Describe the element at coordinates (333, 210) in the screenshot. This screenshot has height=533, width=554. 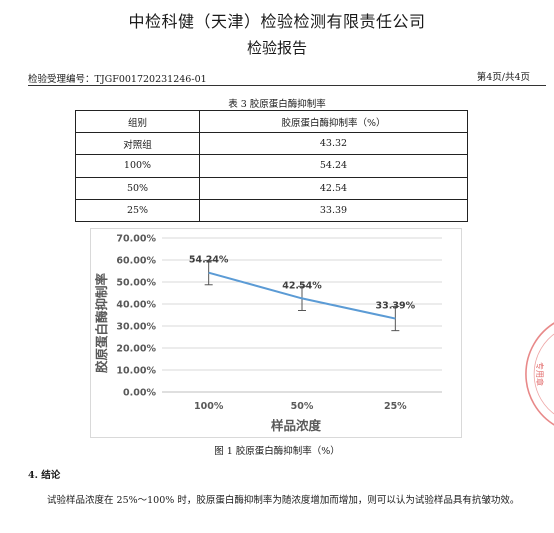
I see `table-cell-value: 33.39` at that location.